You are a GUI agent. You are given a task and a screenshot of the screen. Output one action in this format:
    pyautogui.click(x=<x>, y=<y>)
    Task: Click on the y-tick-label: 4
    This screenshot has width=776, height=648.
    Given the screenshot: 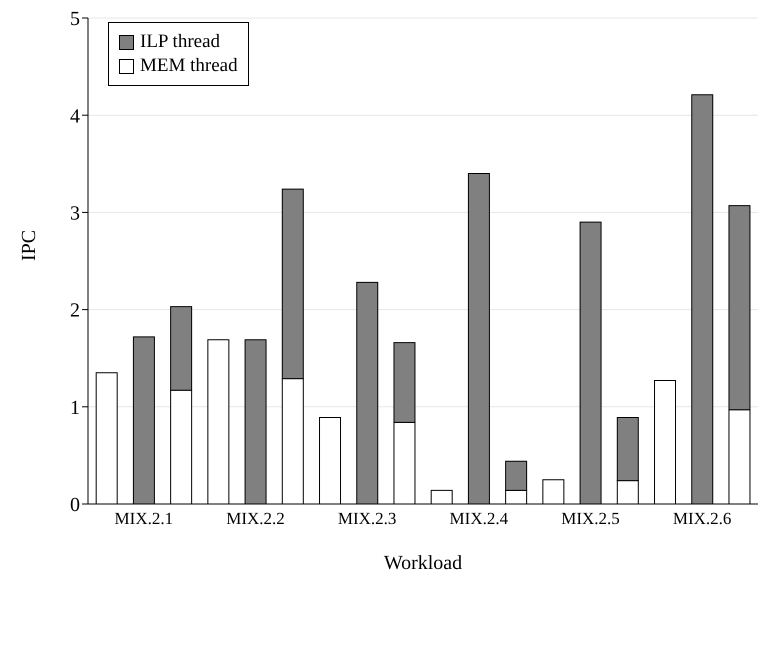 What is the action you would take?
    pyautogui.click(x=75, y=116)
    